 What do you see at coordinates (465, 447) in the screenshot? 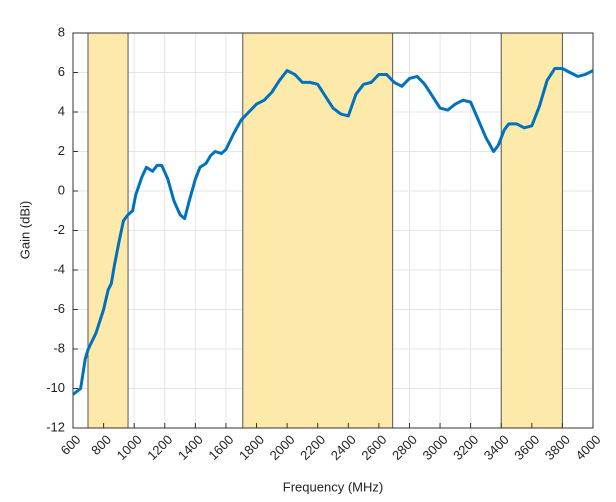
I see `x-tick-label: 3200` at bounding box center [465, 447].